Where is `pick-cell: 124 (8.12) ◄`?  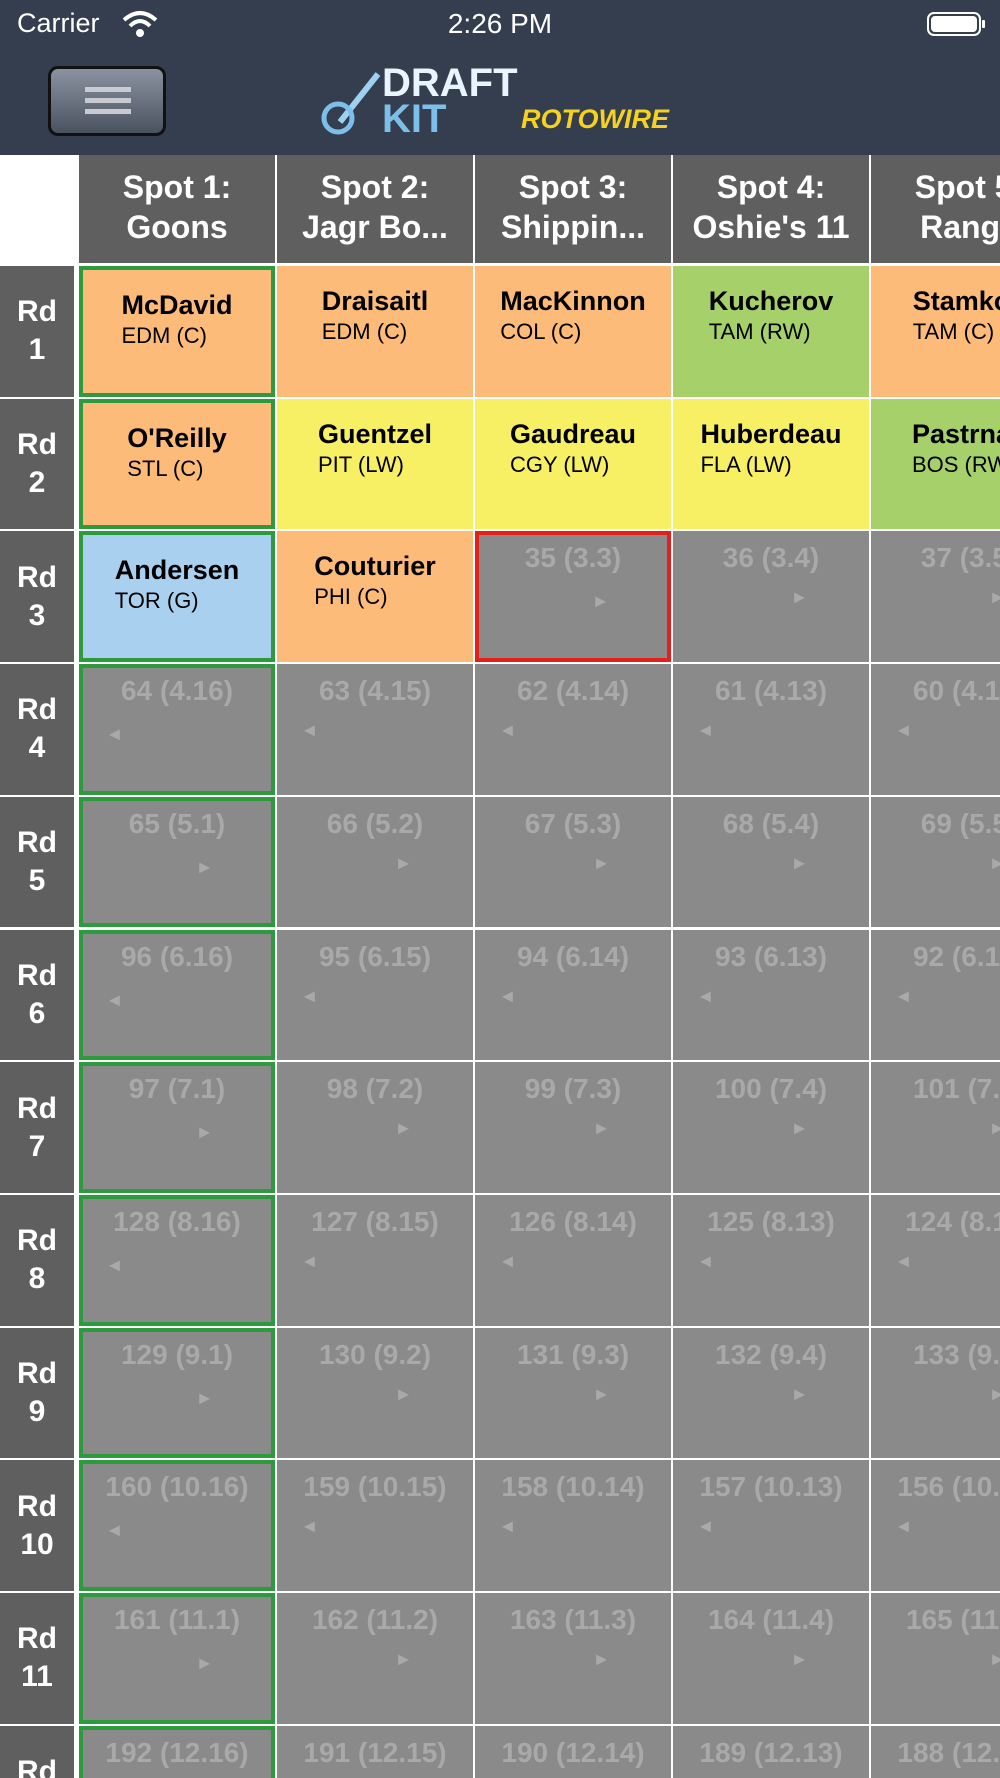
pick-cell: 124 (8.12) ◄ is located at coordinates (935, 1260).